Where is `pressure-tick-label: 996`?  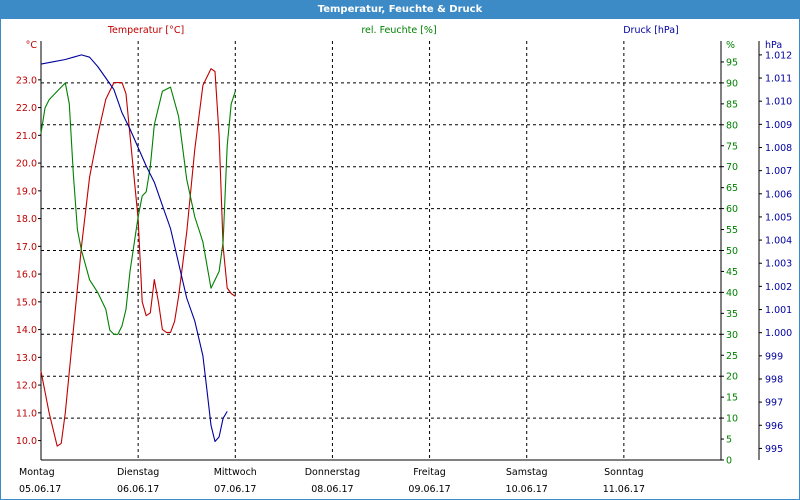 pressure-tick-label: 996 is located at coordinates (774, 426).